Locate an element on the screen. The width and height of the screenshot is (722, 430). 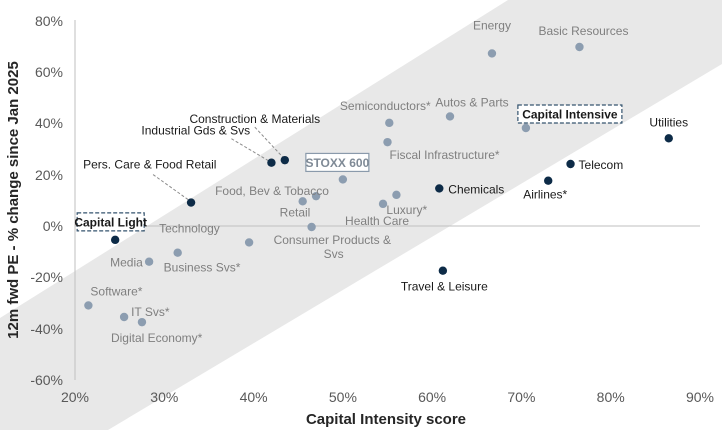
point-health-care is located at coordinates (383, 204).